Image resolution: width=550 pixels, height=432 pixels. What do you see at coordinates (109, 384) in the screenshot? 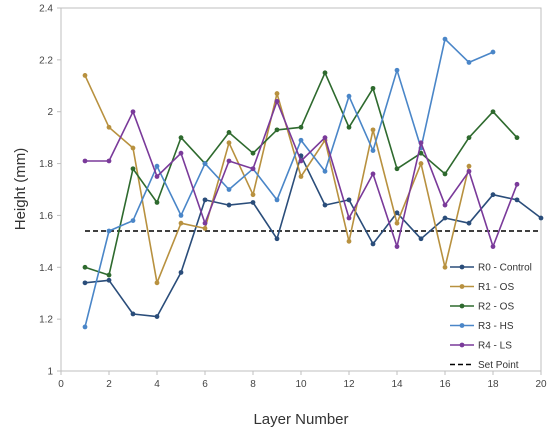
I see `x-tick-label: 2` at bounding box center [109, 384].